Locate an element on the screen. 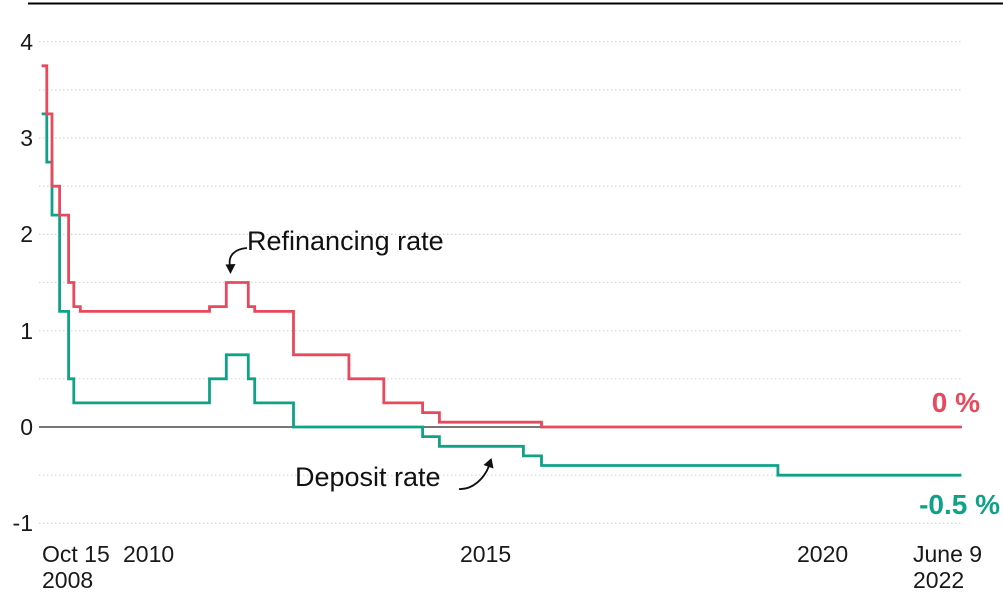 The height and width of the screenshot is (599, 1003). y-tick-2: 2 is located at coordinates (26, 234).